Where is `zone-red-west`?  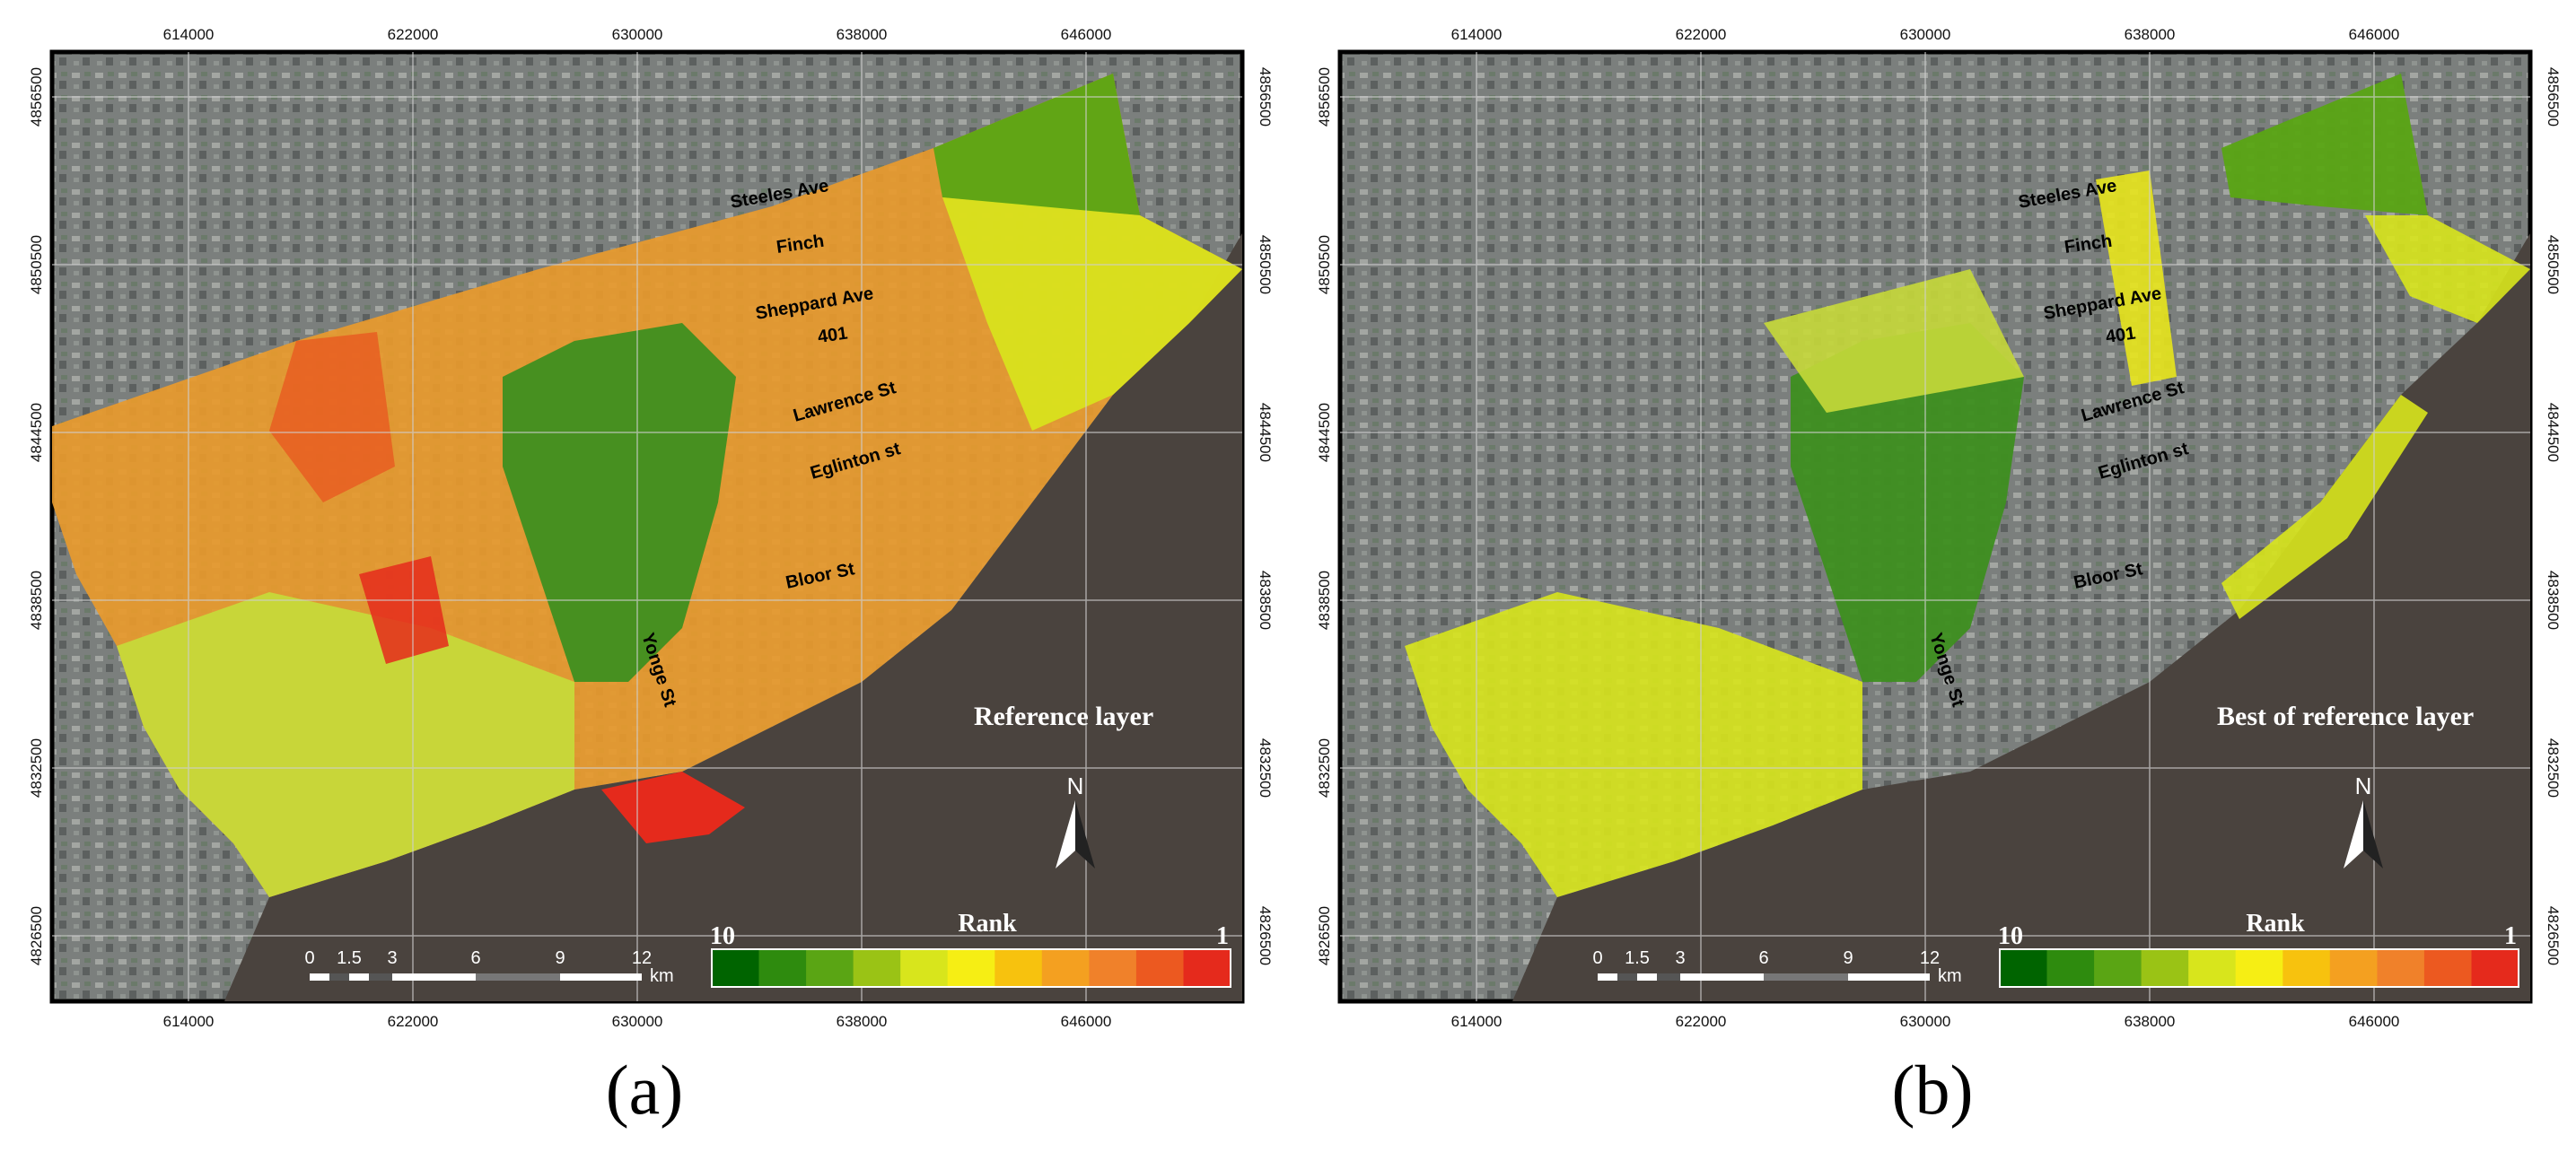 zone-red-west is located at coordinates (332, 417).